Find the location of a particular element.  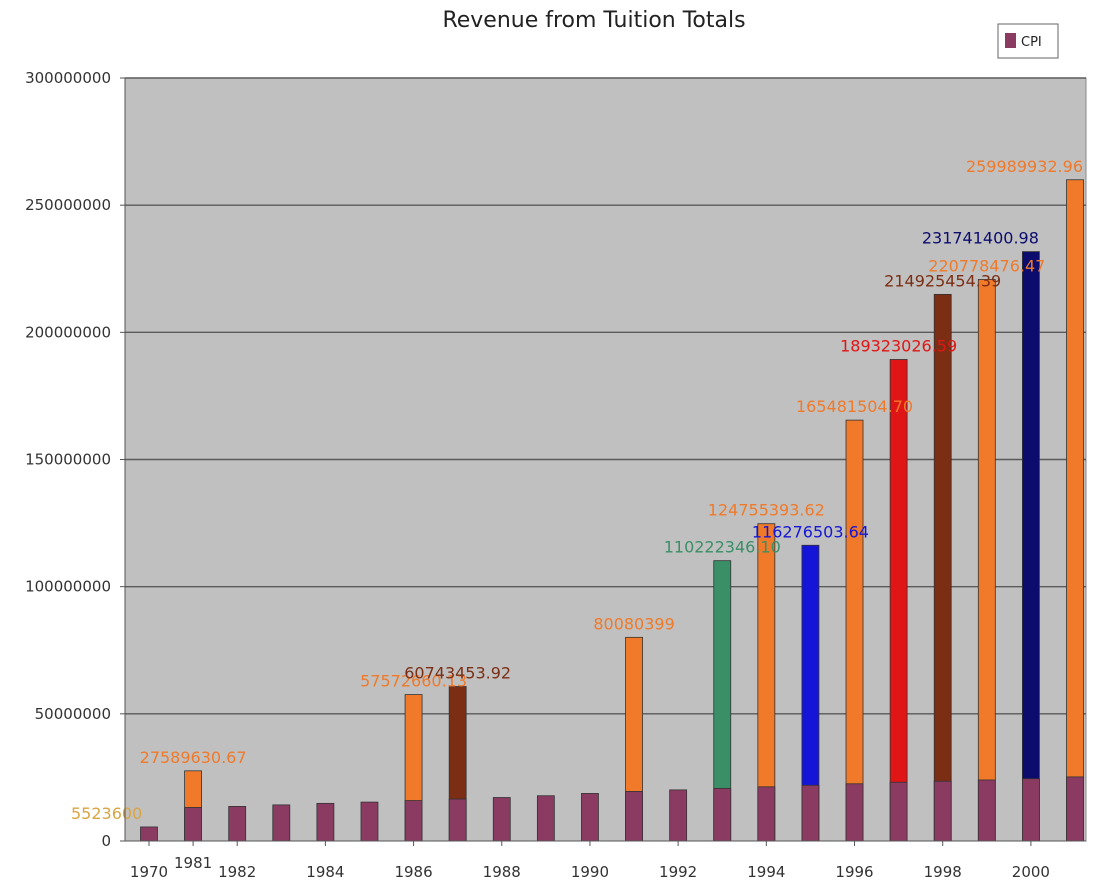

data-label-1993: 110222346.10 is located at coordinates (722, 547).